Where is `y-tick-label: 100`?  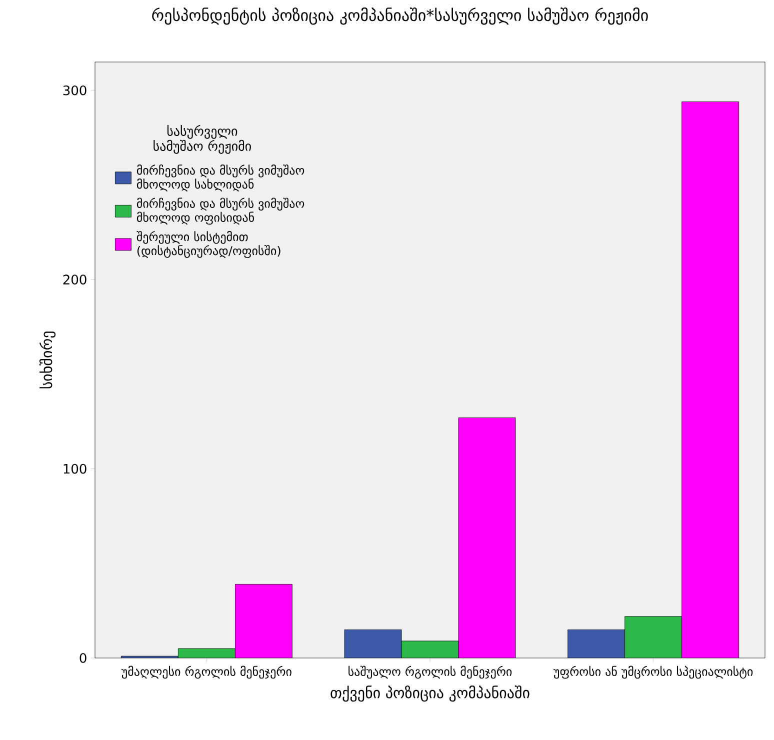
y-tick-label: 100 is located at coordinates (75, 469).